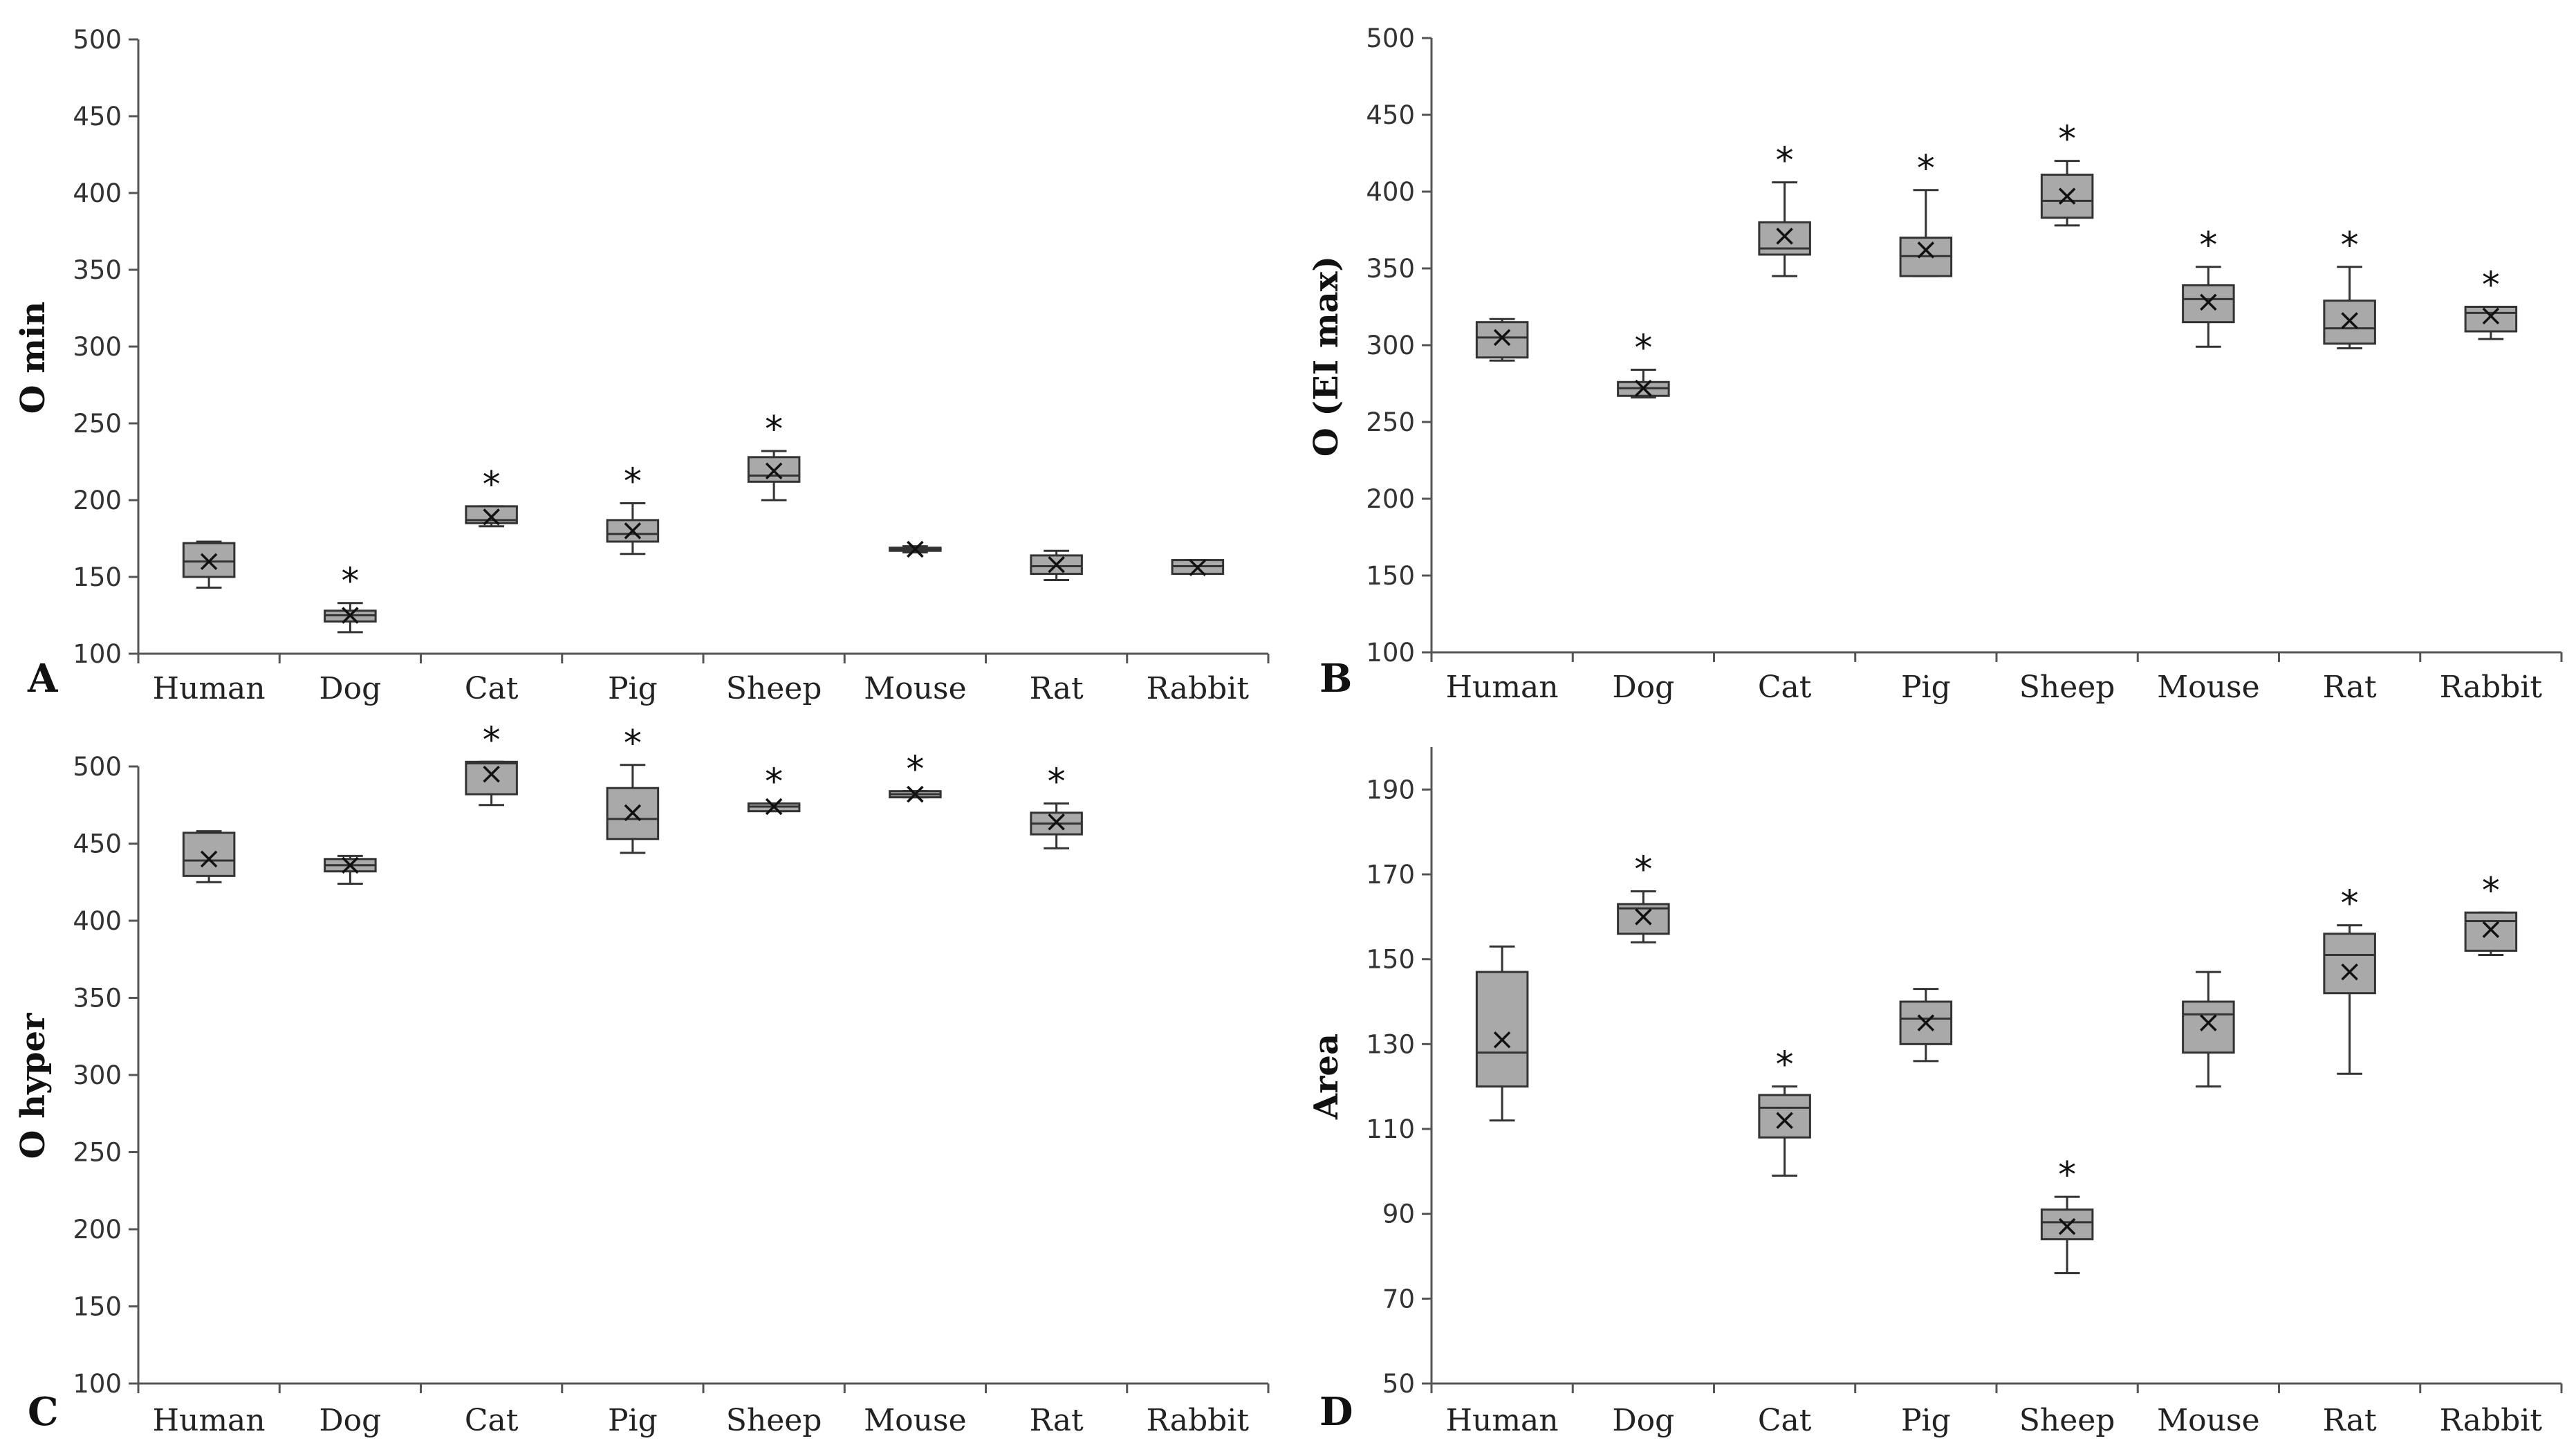 The width and height of the screenshot is (2576, 1452). I want to click on y-tick-label: 70, so click(1399, 1299).